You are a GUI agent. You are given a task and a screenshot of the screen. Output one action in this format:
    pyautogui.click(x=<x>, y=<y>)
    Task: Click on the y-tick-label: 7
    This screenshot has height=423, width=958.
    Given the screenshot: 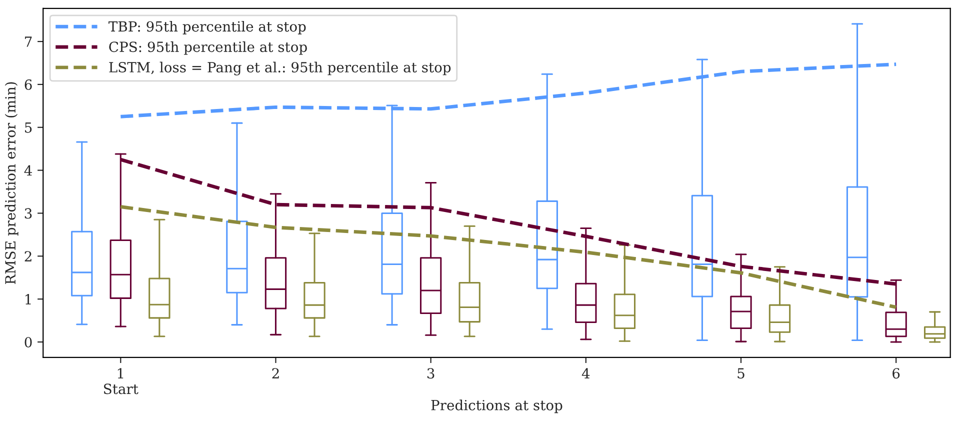 What is the action you would take?
    pyautogui.click(x=28, y=41)
    